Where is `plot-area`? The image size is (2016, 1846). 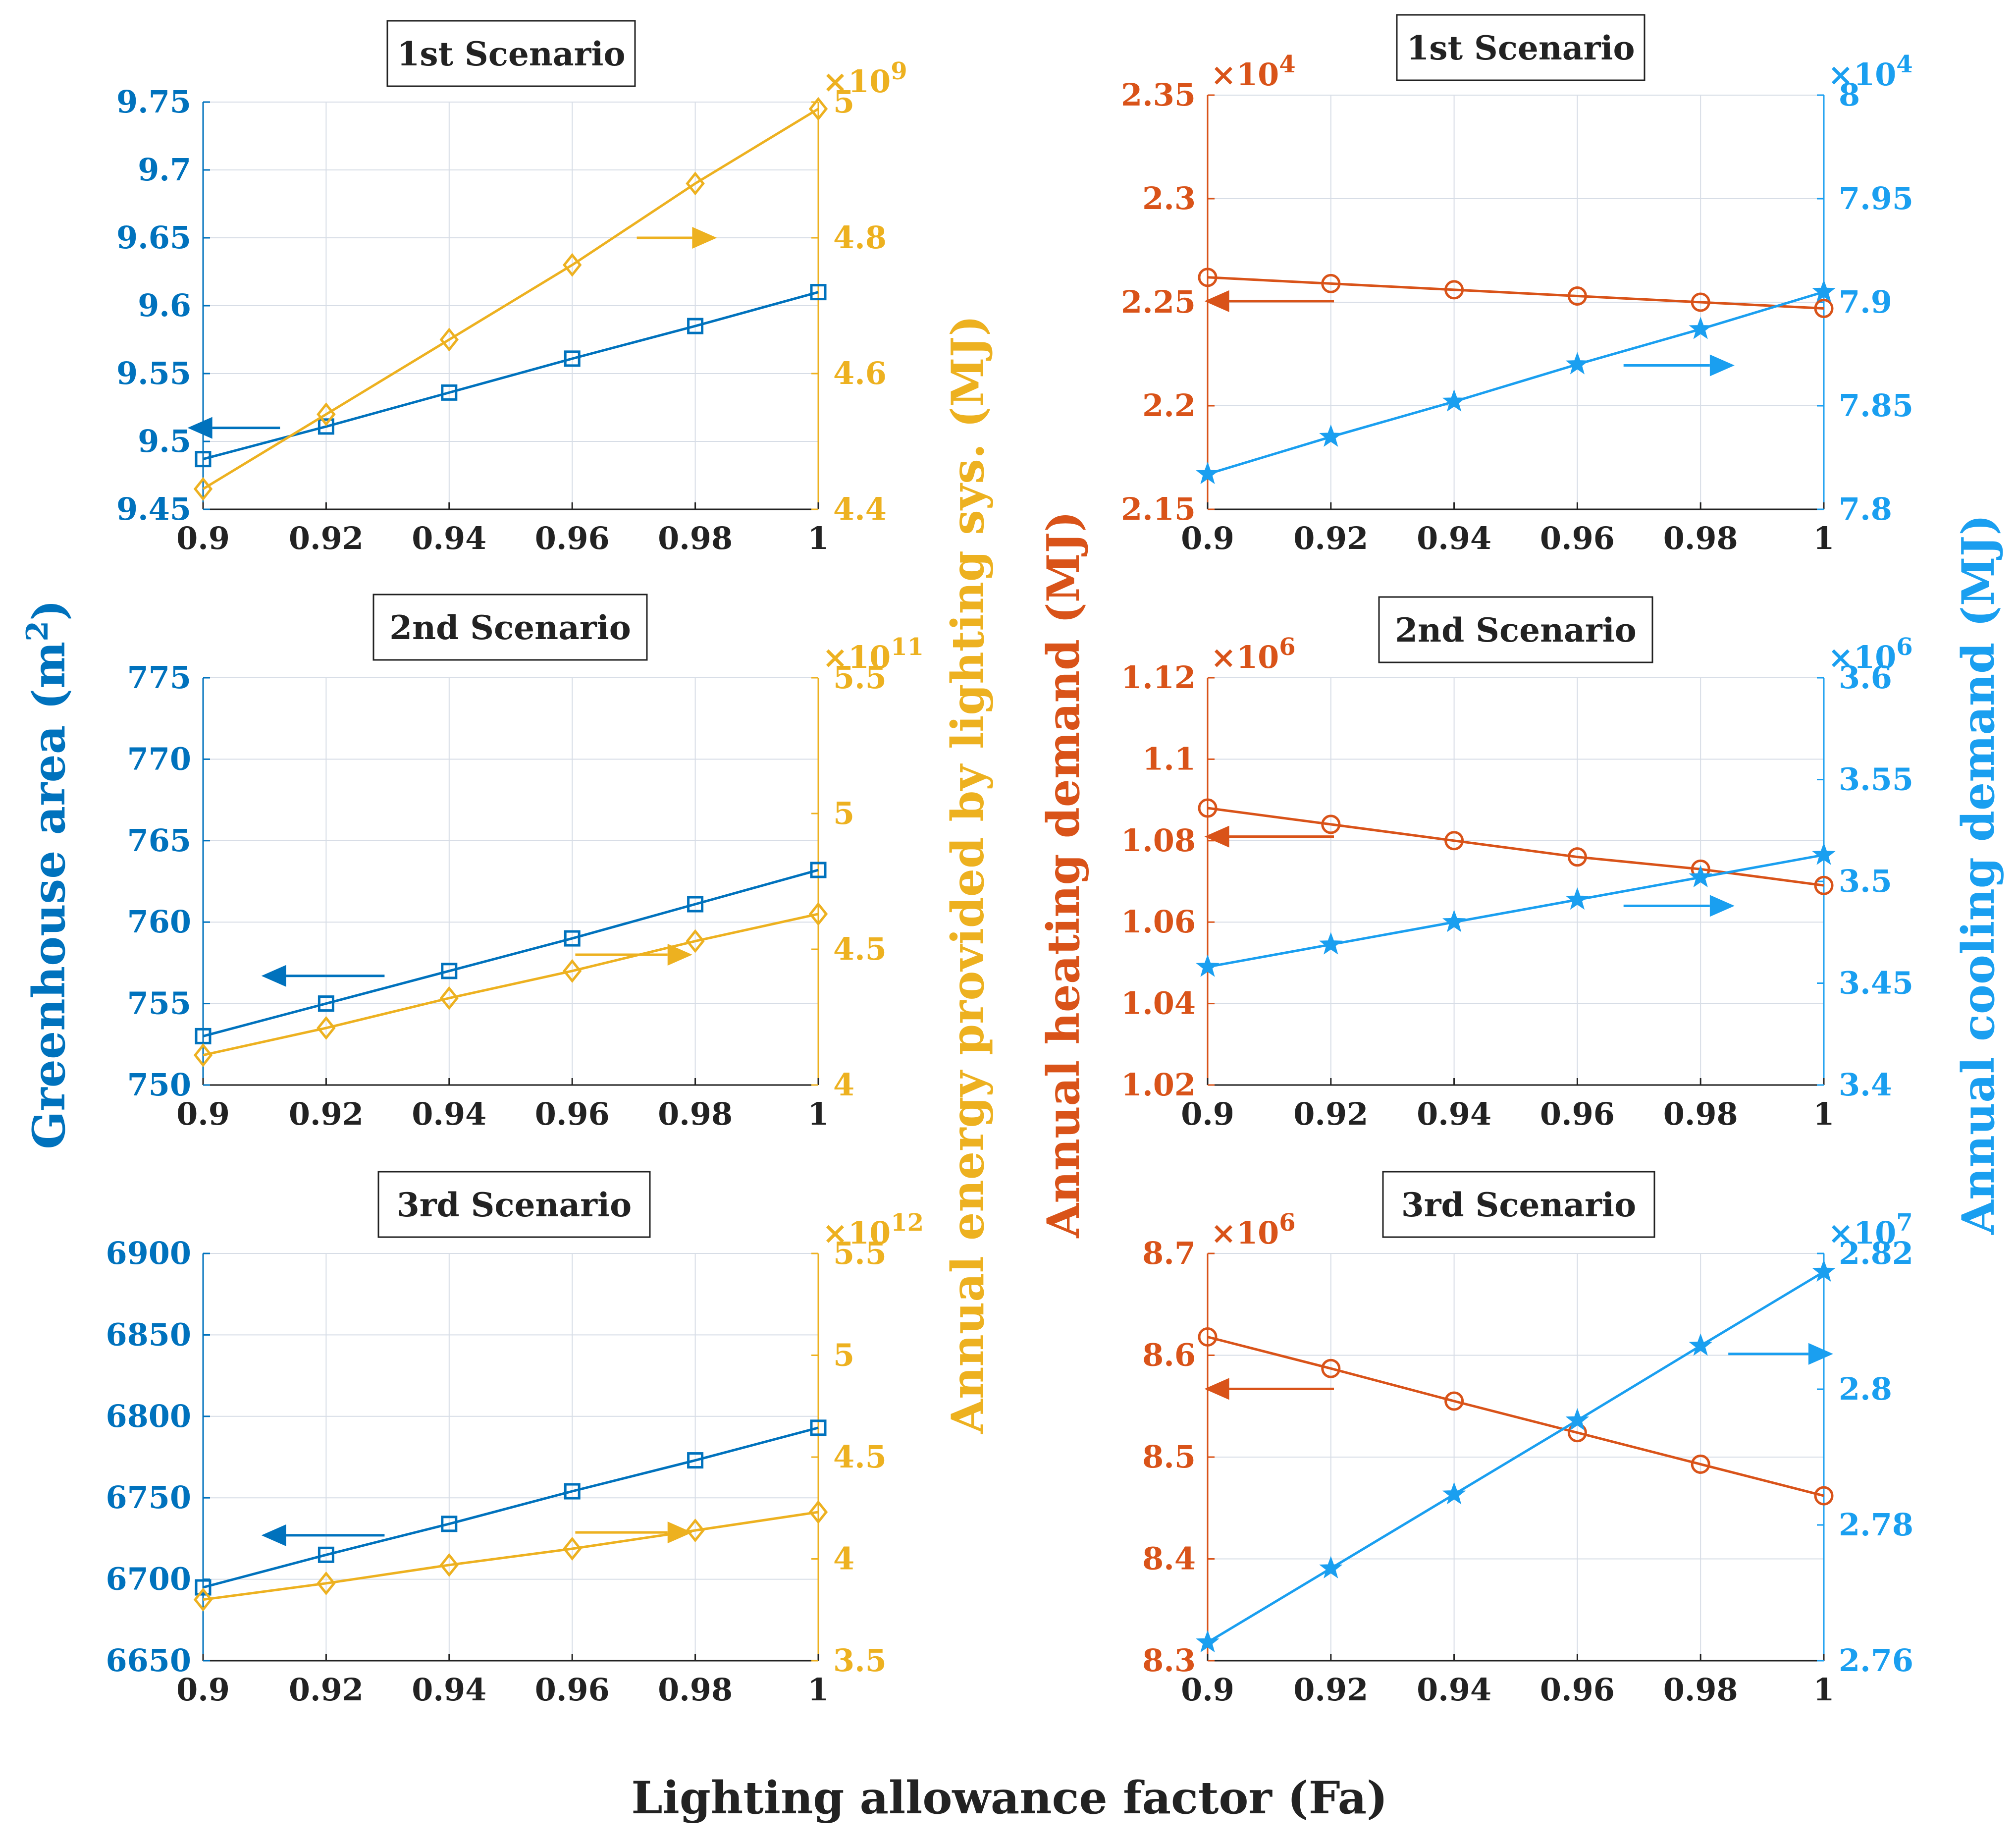 plot-area is located at coordinates (511, 881).